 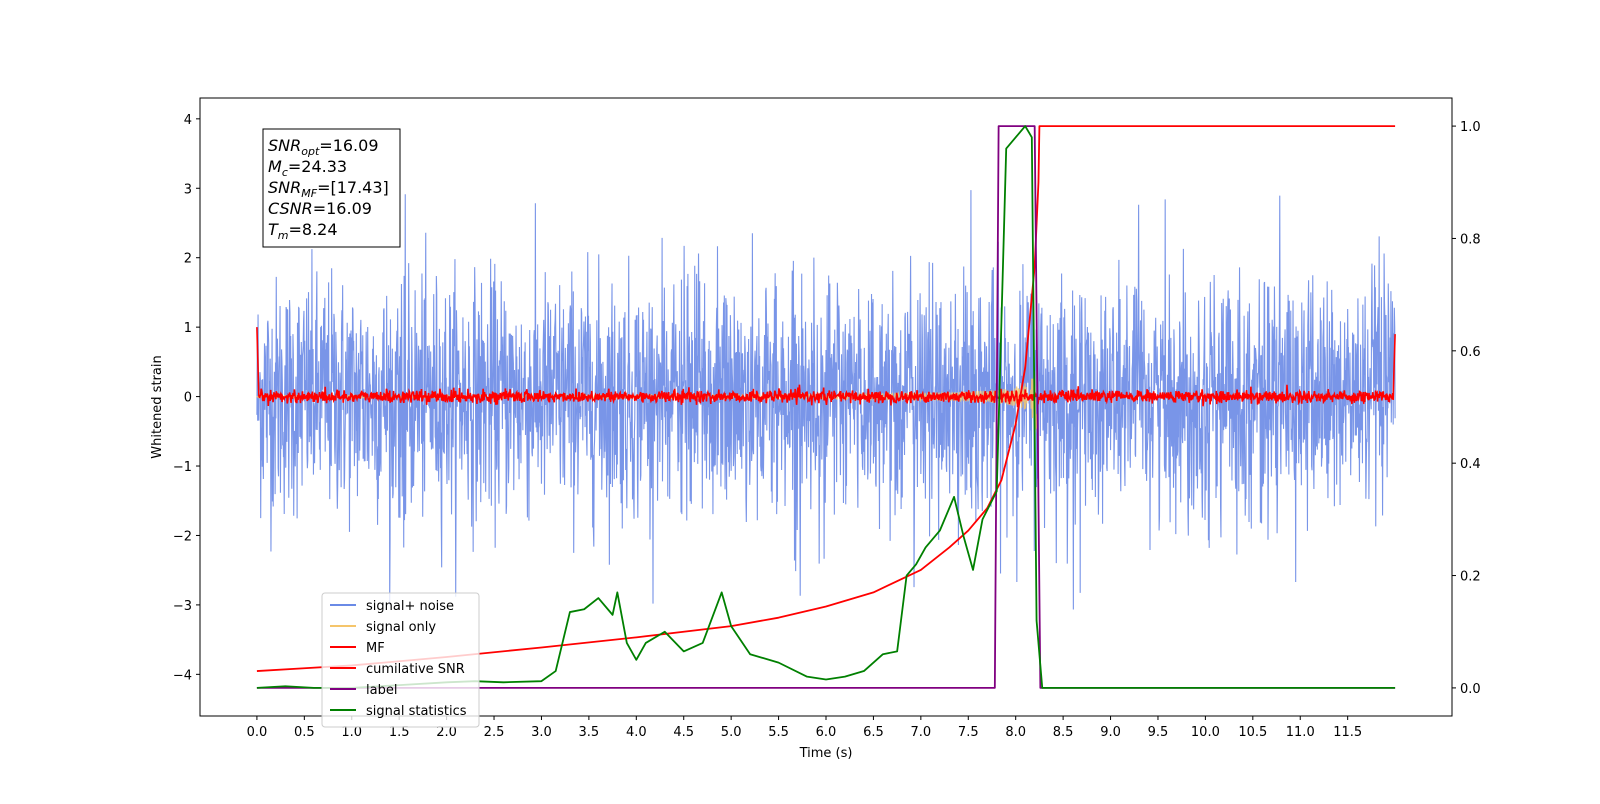 What do you see at coordinates (182, 536) in the screenshot?
I see `y-tick-label: −2` at bounding box center [182, 536].